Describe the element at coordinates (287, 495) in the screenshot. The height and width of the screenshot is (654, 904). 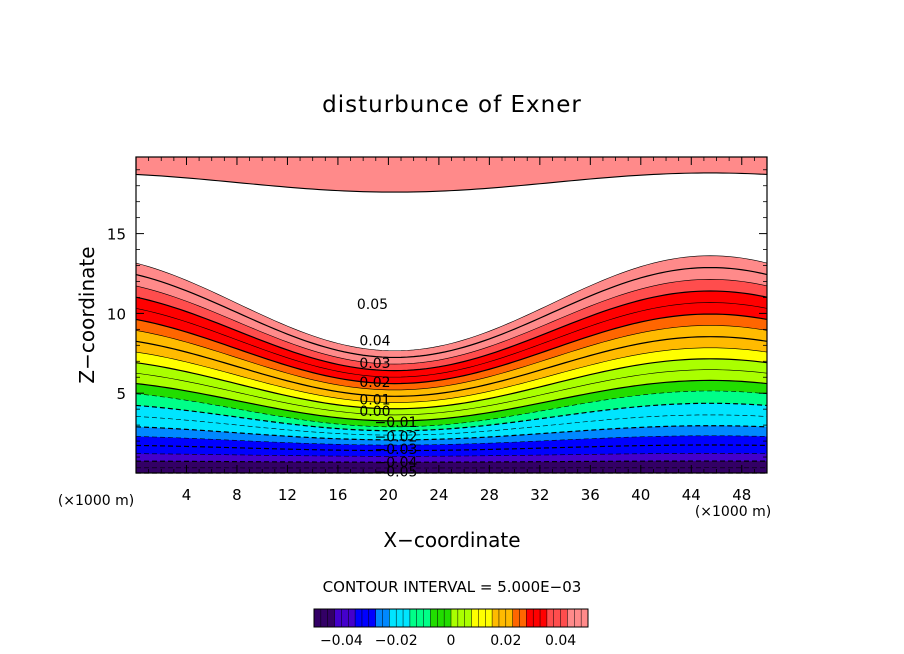
I see `x-tick-label: 12` at that location.